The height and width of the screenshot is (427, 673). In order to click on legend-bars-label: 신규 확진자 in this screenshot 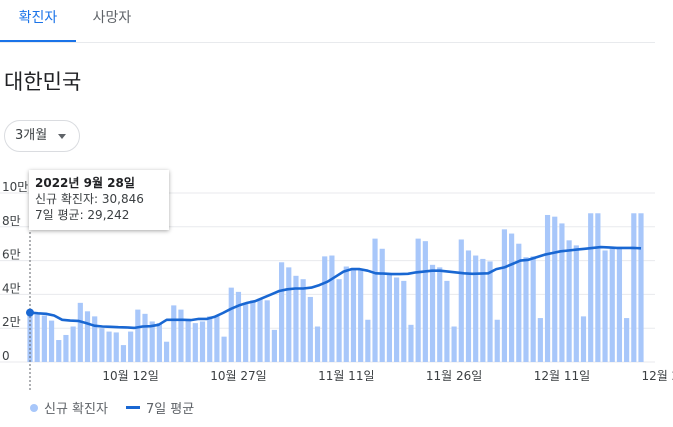, I will do `click(76, 409)`.